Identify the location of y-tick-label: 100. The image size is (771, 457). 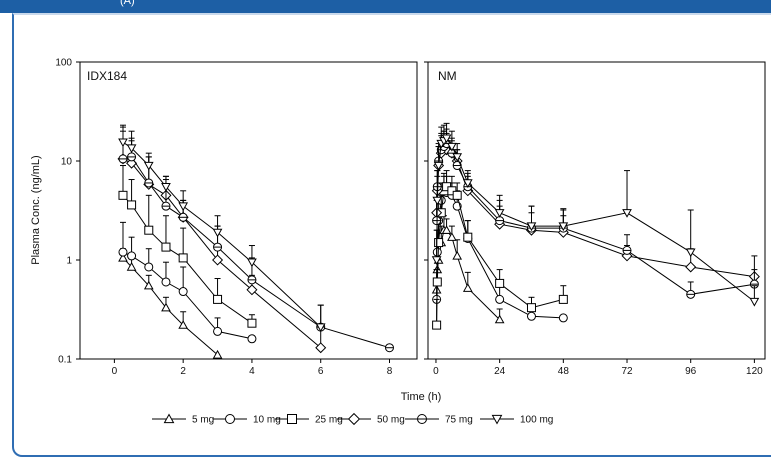
(63, 63).